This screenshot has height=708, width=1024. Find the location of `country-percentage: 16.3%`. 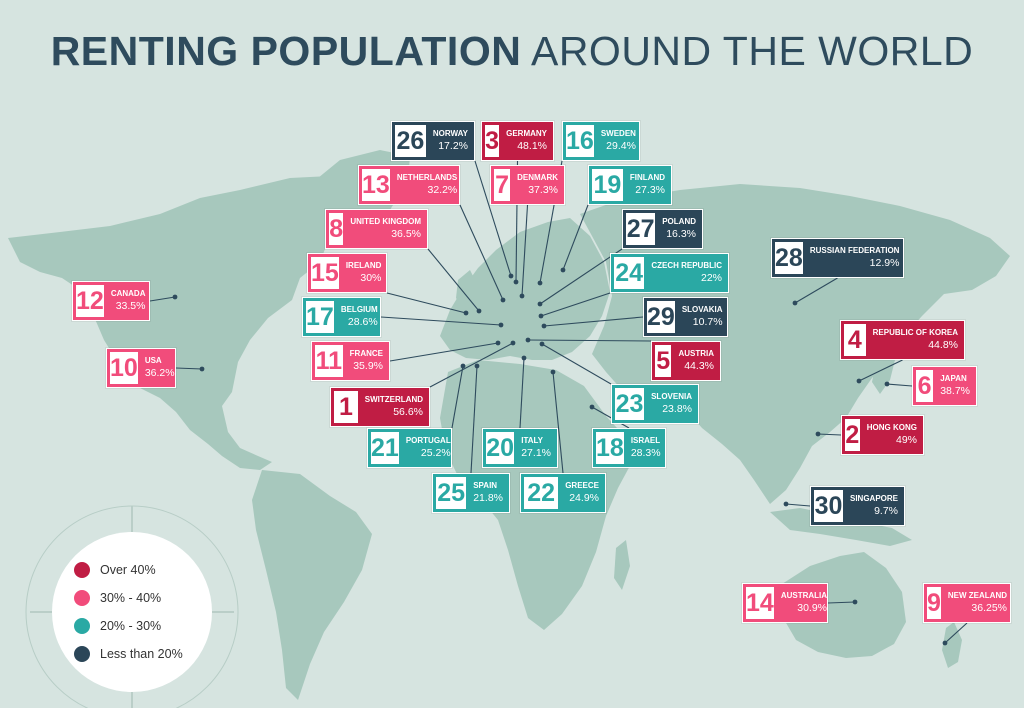

country-percentage: 16.3% is located at coordinates (681, 234).